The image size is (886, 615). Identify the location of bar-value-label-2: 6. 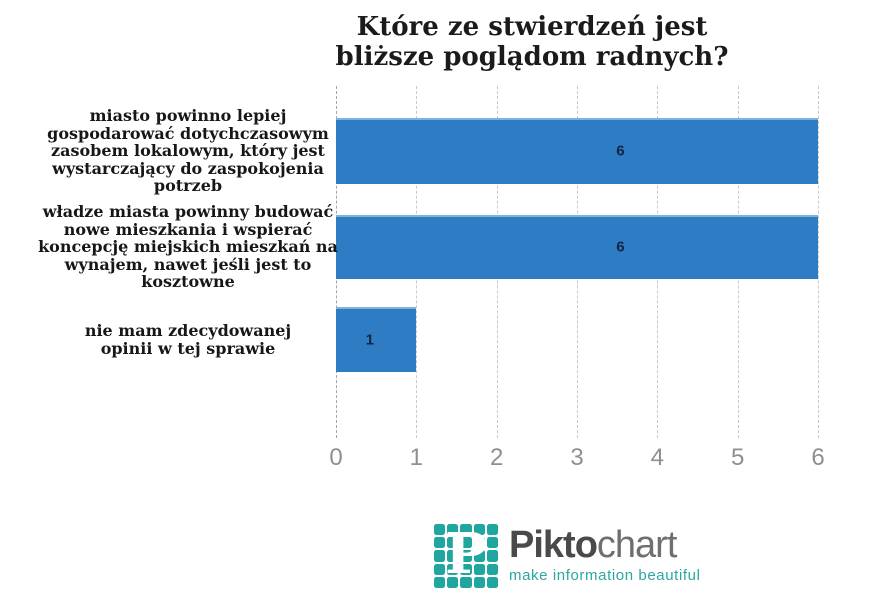
(620, 247).